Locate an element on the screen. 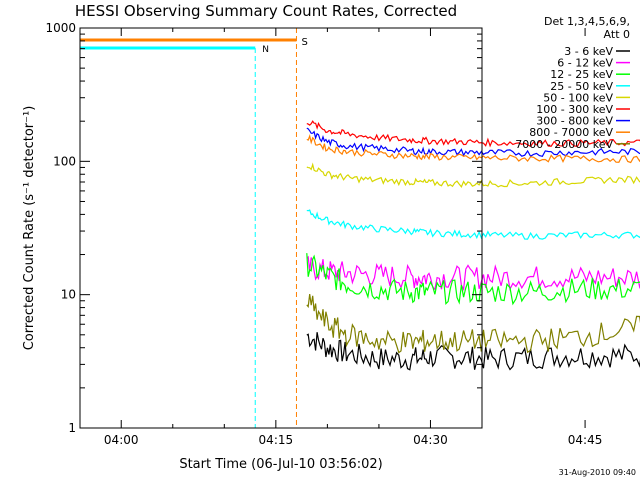 The height and width of the screenshot is (480, 640). y-tick-label: 1 is located at coordinates (72, 428).